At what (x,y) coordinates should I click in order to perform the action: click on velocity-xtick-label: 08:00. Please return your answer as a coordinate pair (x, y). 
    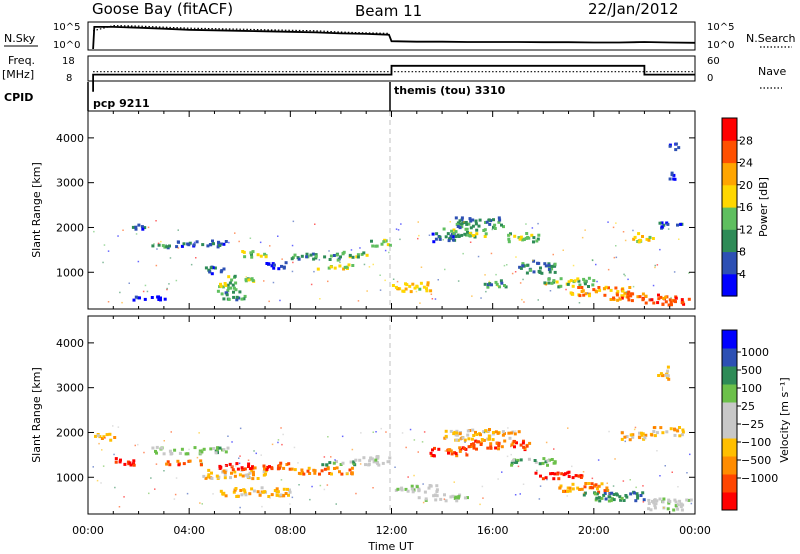
    Looking at the image, I should click on (290, 530).